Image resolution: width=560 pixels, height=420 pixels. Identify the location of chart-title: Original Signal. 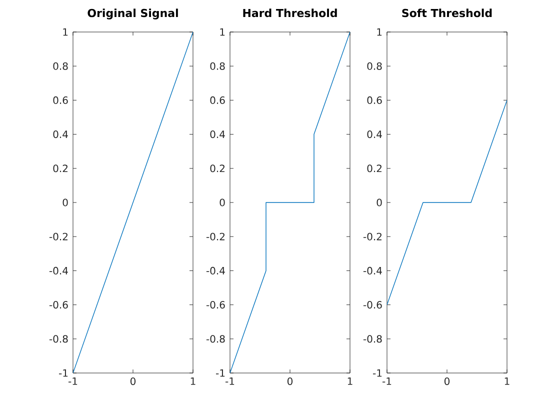
(133, 14).